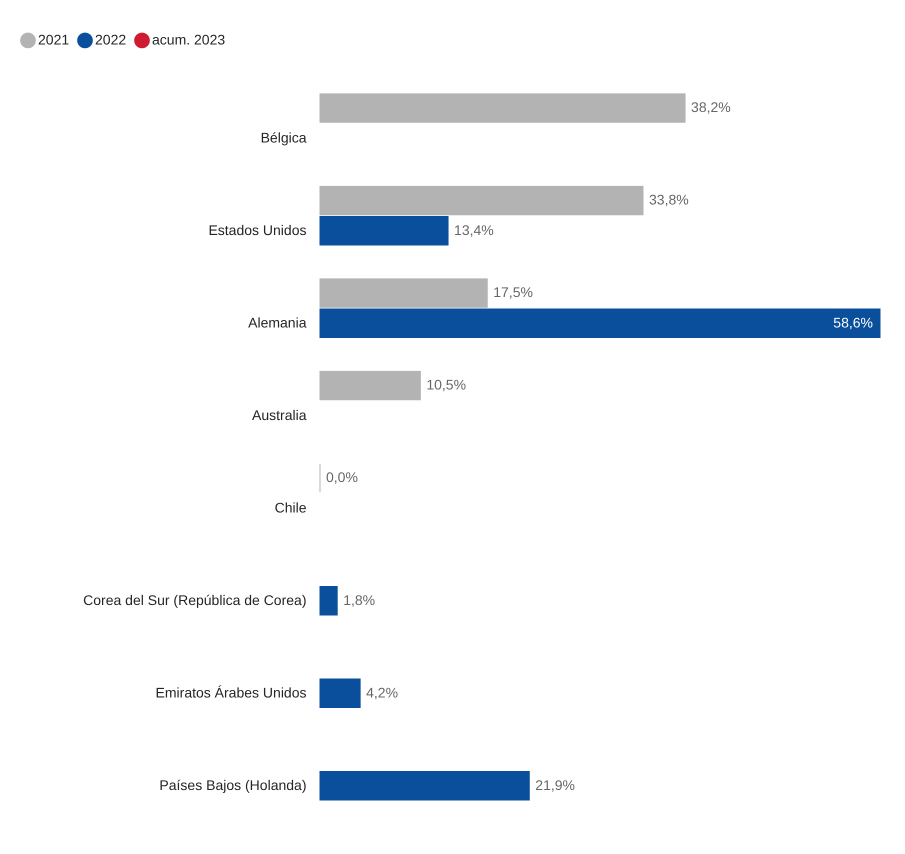 This screenshot has width=905, height=854. Describe the element at coordinates (110, 39) in the screenshot. I see `legend-label: 2022` at that location.